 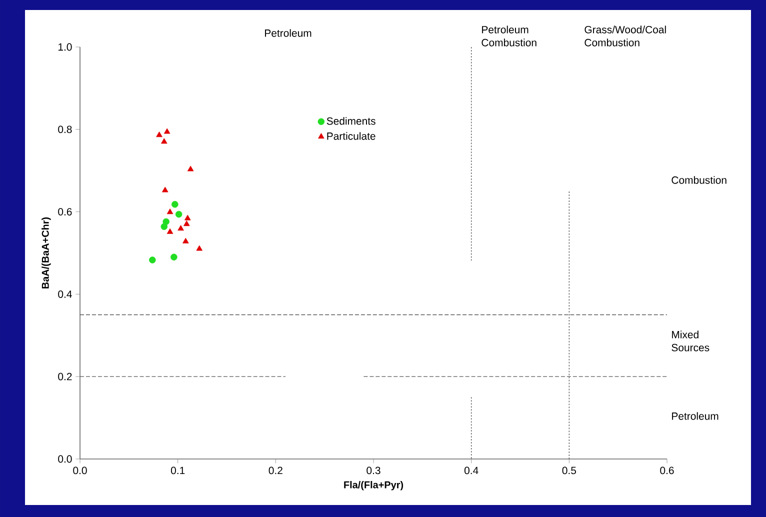 What do you see at coordinates (351, 136) in the screenshot?
I see `legend-label: Particulate` at bounding box center [351, 136].